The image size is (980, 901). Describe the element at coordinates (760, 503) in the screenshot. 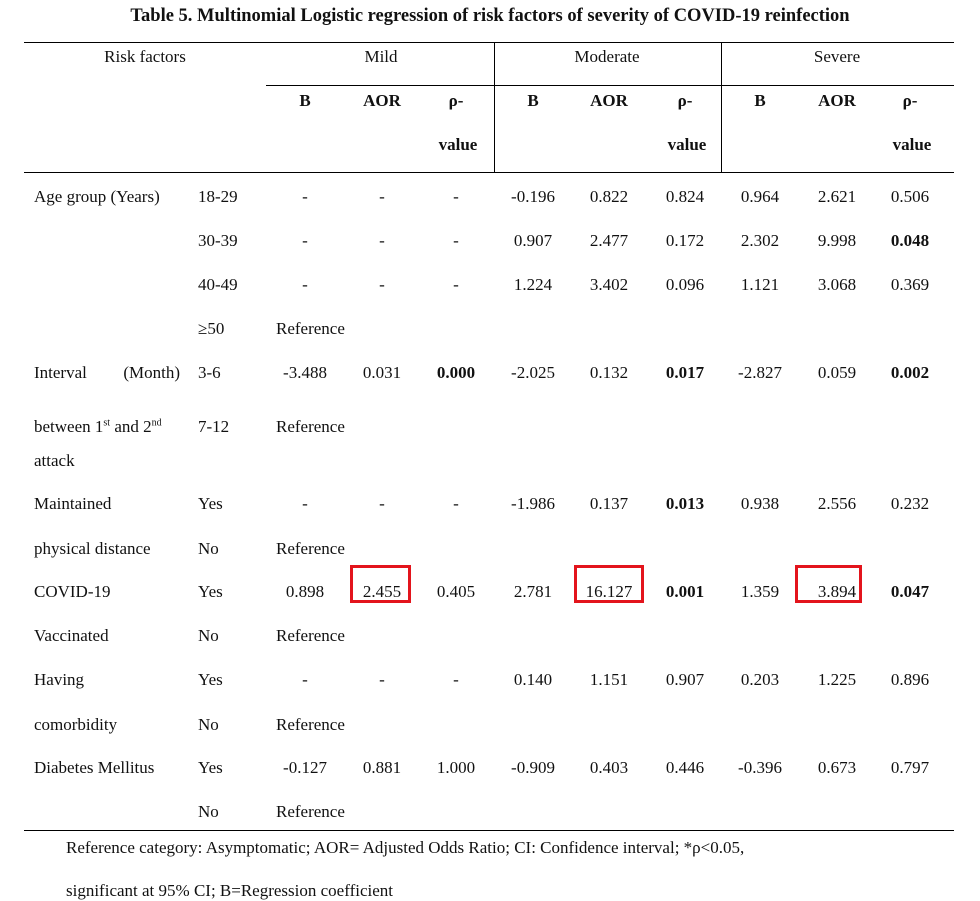

I see `table-cell: 0.938` at that location.